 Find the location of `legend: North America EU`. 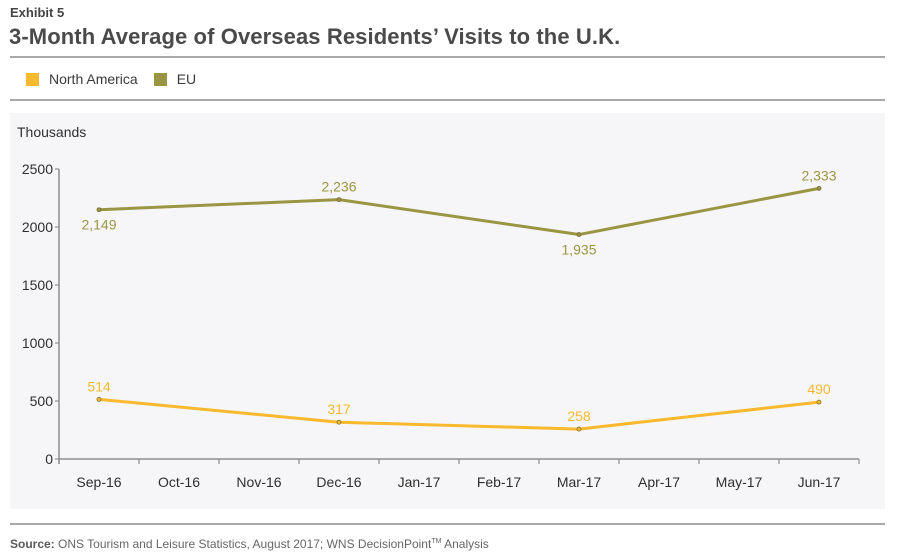

legend: North America EU is located at coordinates (119, 79).